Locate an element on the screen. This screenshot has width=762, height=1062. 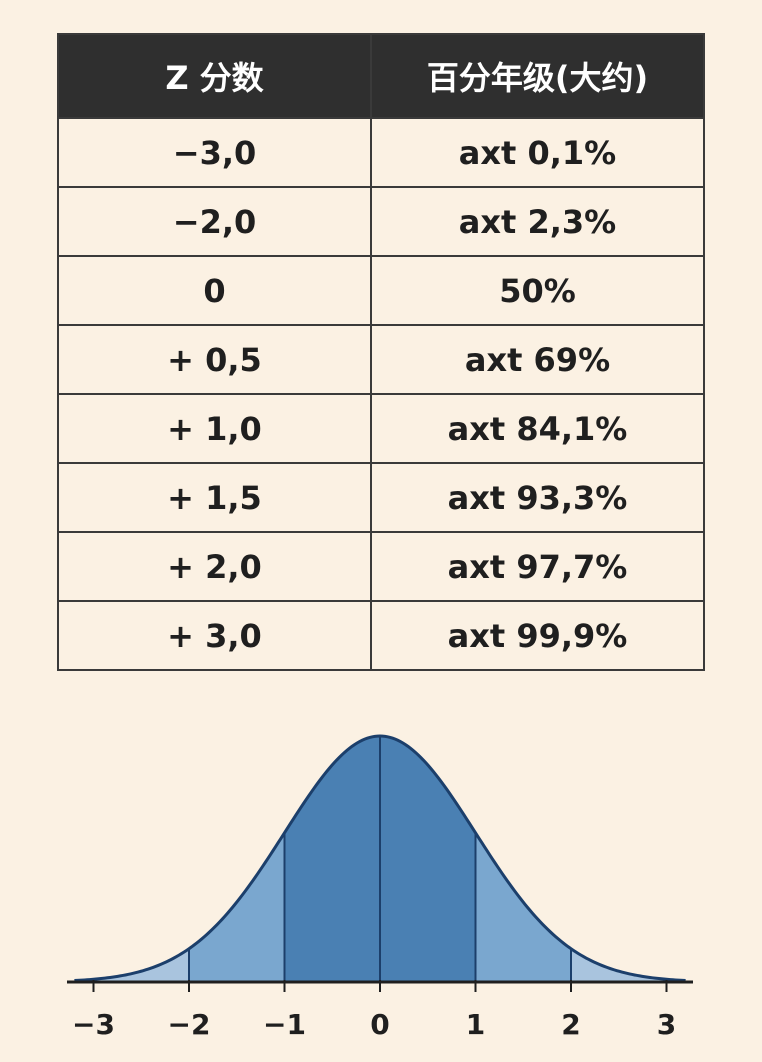
percentile-cell: axt 84,1% is located at coordinates (537, 428).